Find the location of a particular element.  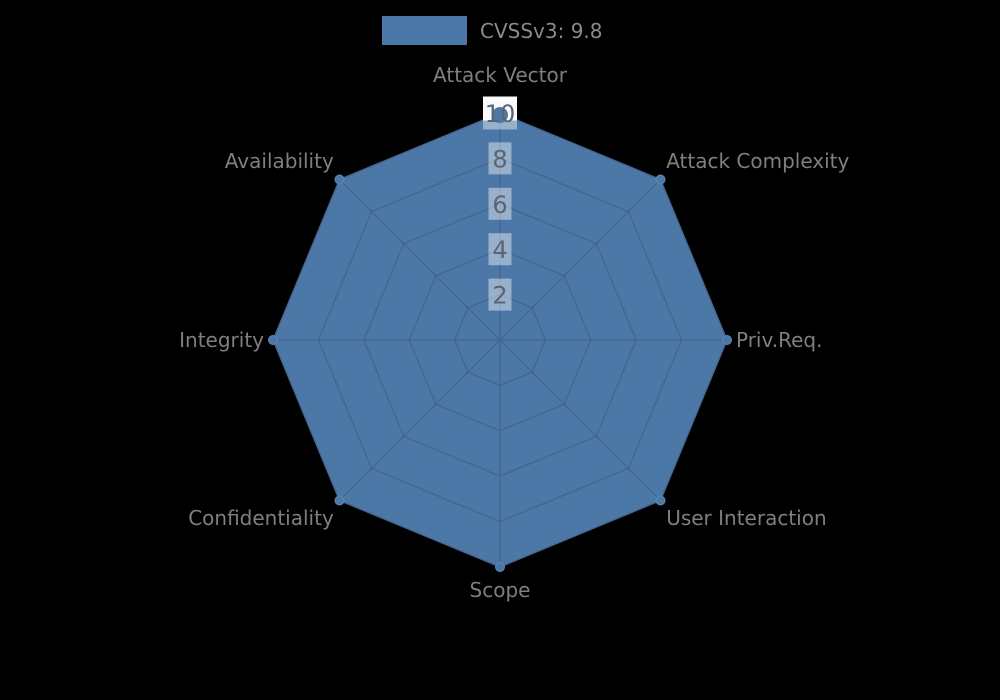

axis-label-availability: Availability is located at coordinates (279, 161).